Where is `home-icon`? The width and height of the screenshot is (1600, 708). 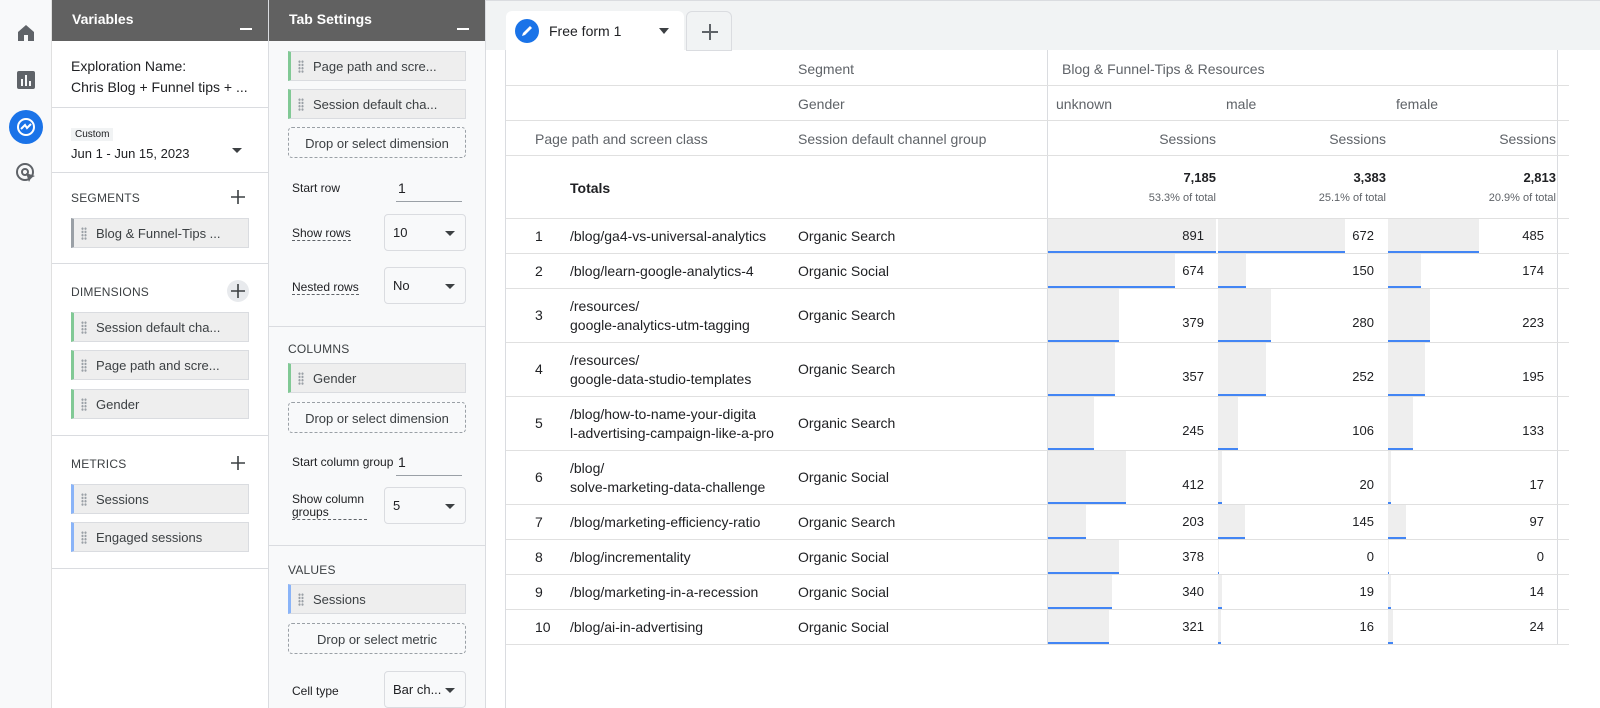
home-icon is located at coordinates (26, 33).